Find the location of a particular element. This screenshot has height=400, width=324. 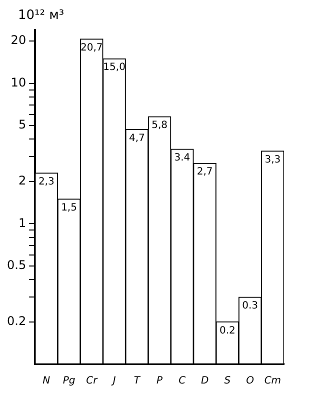

y-tick-label: 0.2 is located at coordinates (16, 321).